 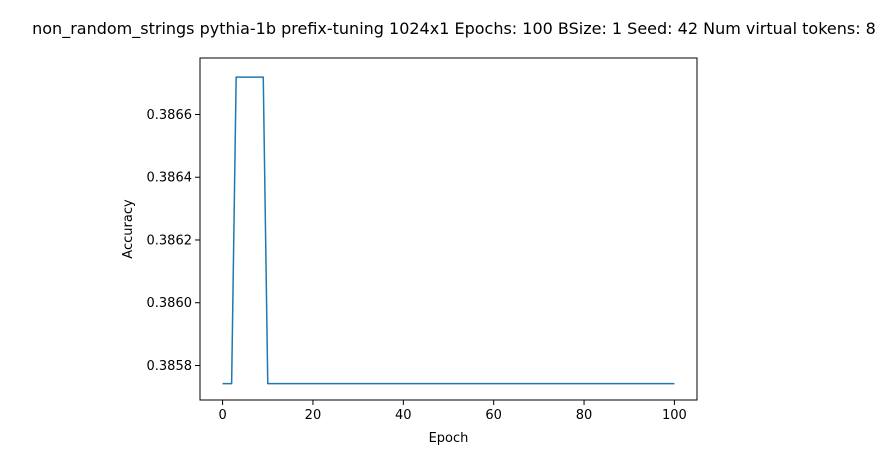 What do you see at coordinates (313, 415) in the screenshot?
I see `x-tick-label: 20` at bounding box center [313, 415].